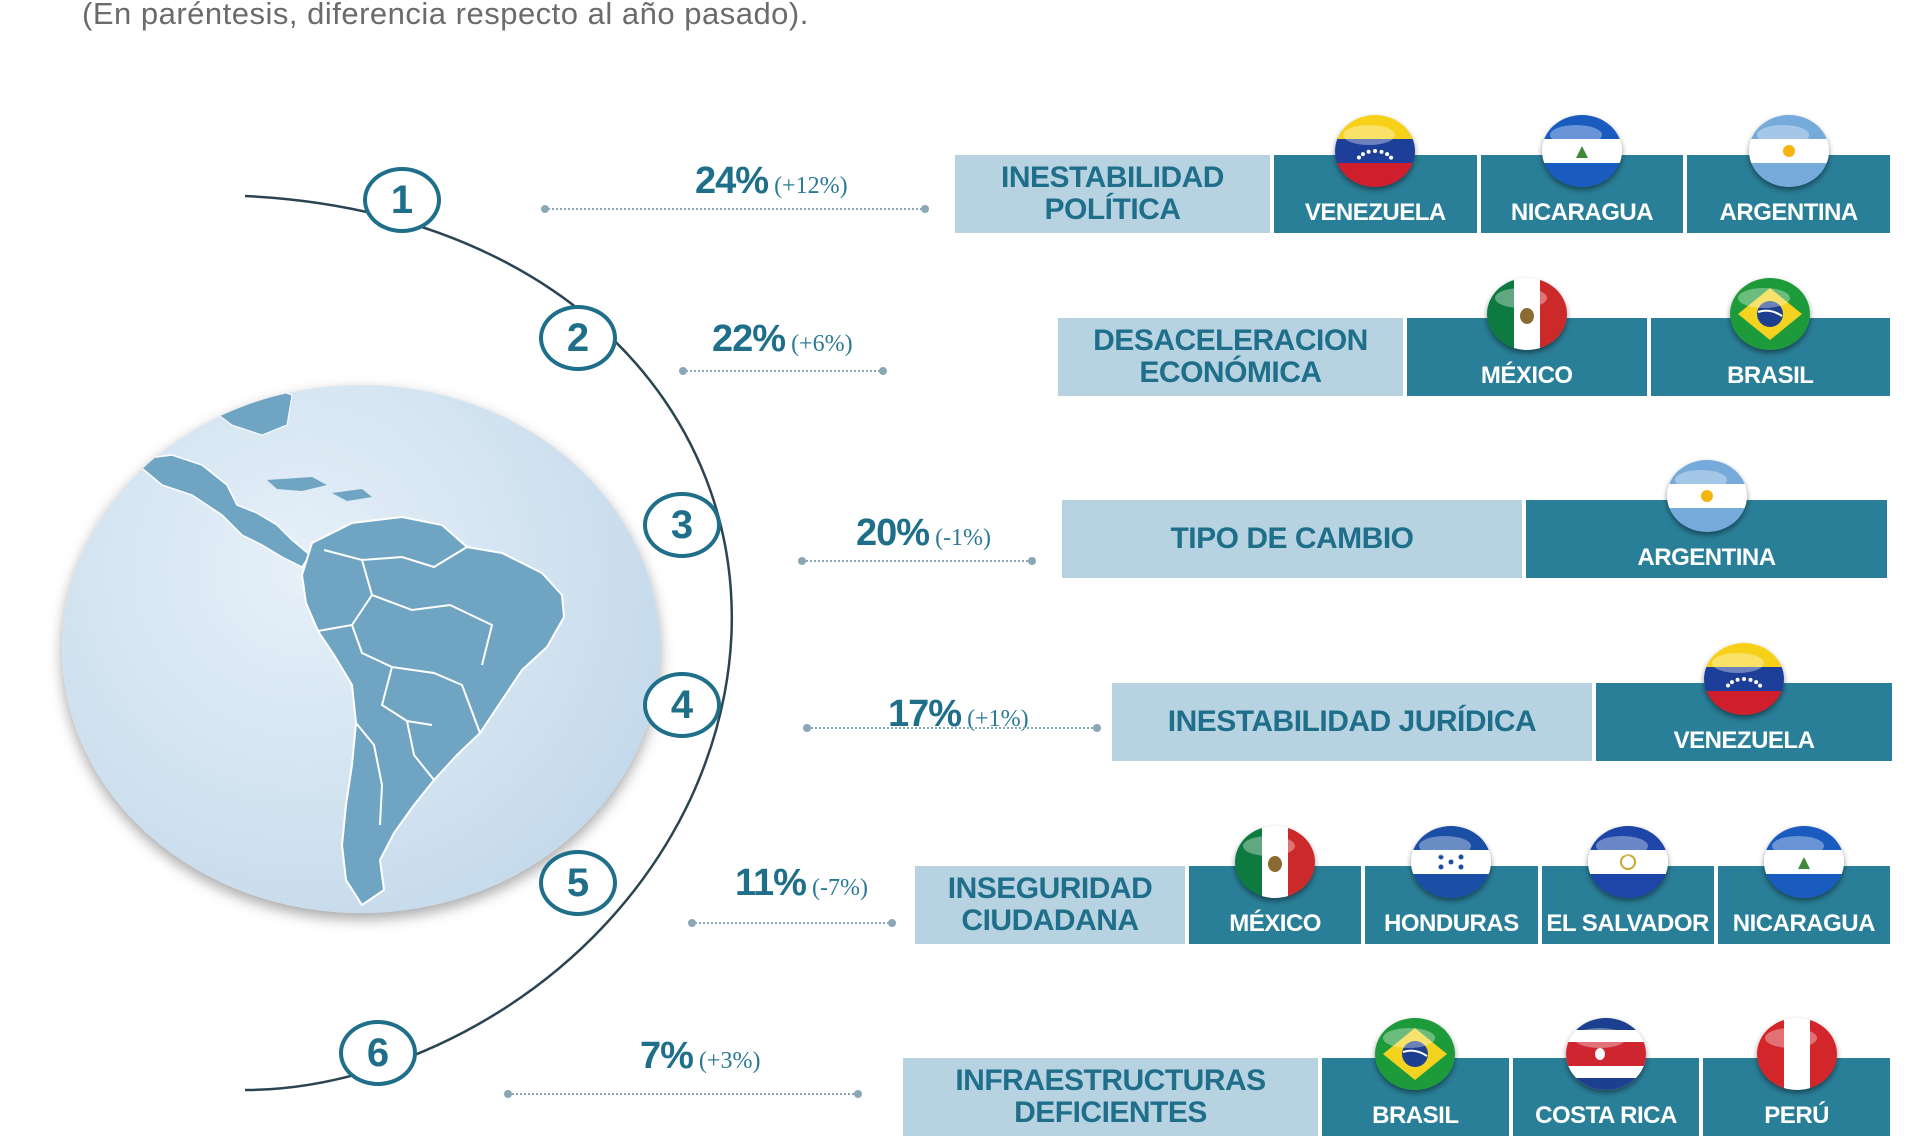 The width and height of the screenshot is (1920, 1146). What do you see at coordinates (729, 1061) in the screenshot?
I see `percentage-diff: (+3%)` at bounding box center [729, 1061].